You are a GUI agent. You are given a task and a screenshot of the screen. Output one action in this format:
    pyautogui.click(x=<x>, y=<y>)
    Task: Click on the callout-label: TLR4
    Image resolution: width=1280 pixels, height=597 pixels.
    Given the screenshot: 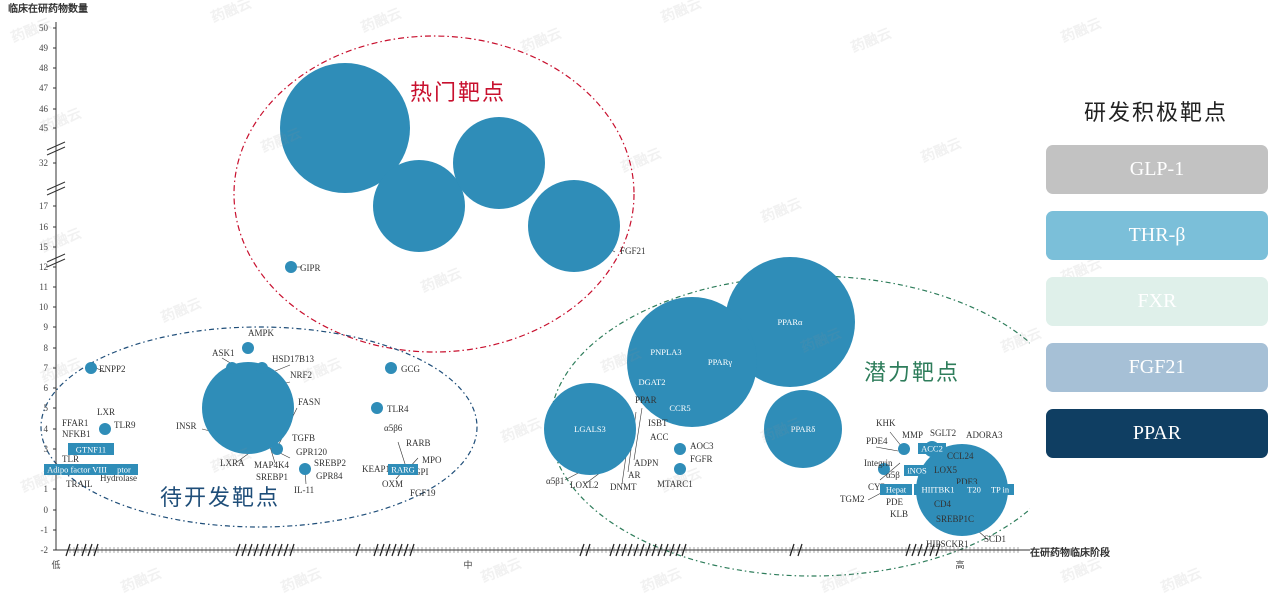 What is the action you would take?
    pyautogui.click(x=398, y=409)
    